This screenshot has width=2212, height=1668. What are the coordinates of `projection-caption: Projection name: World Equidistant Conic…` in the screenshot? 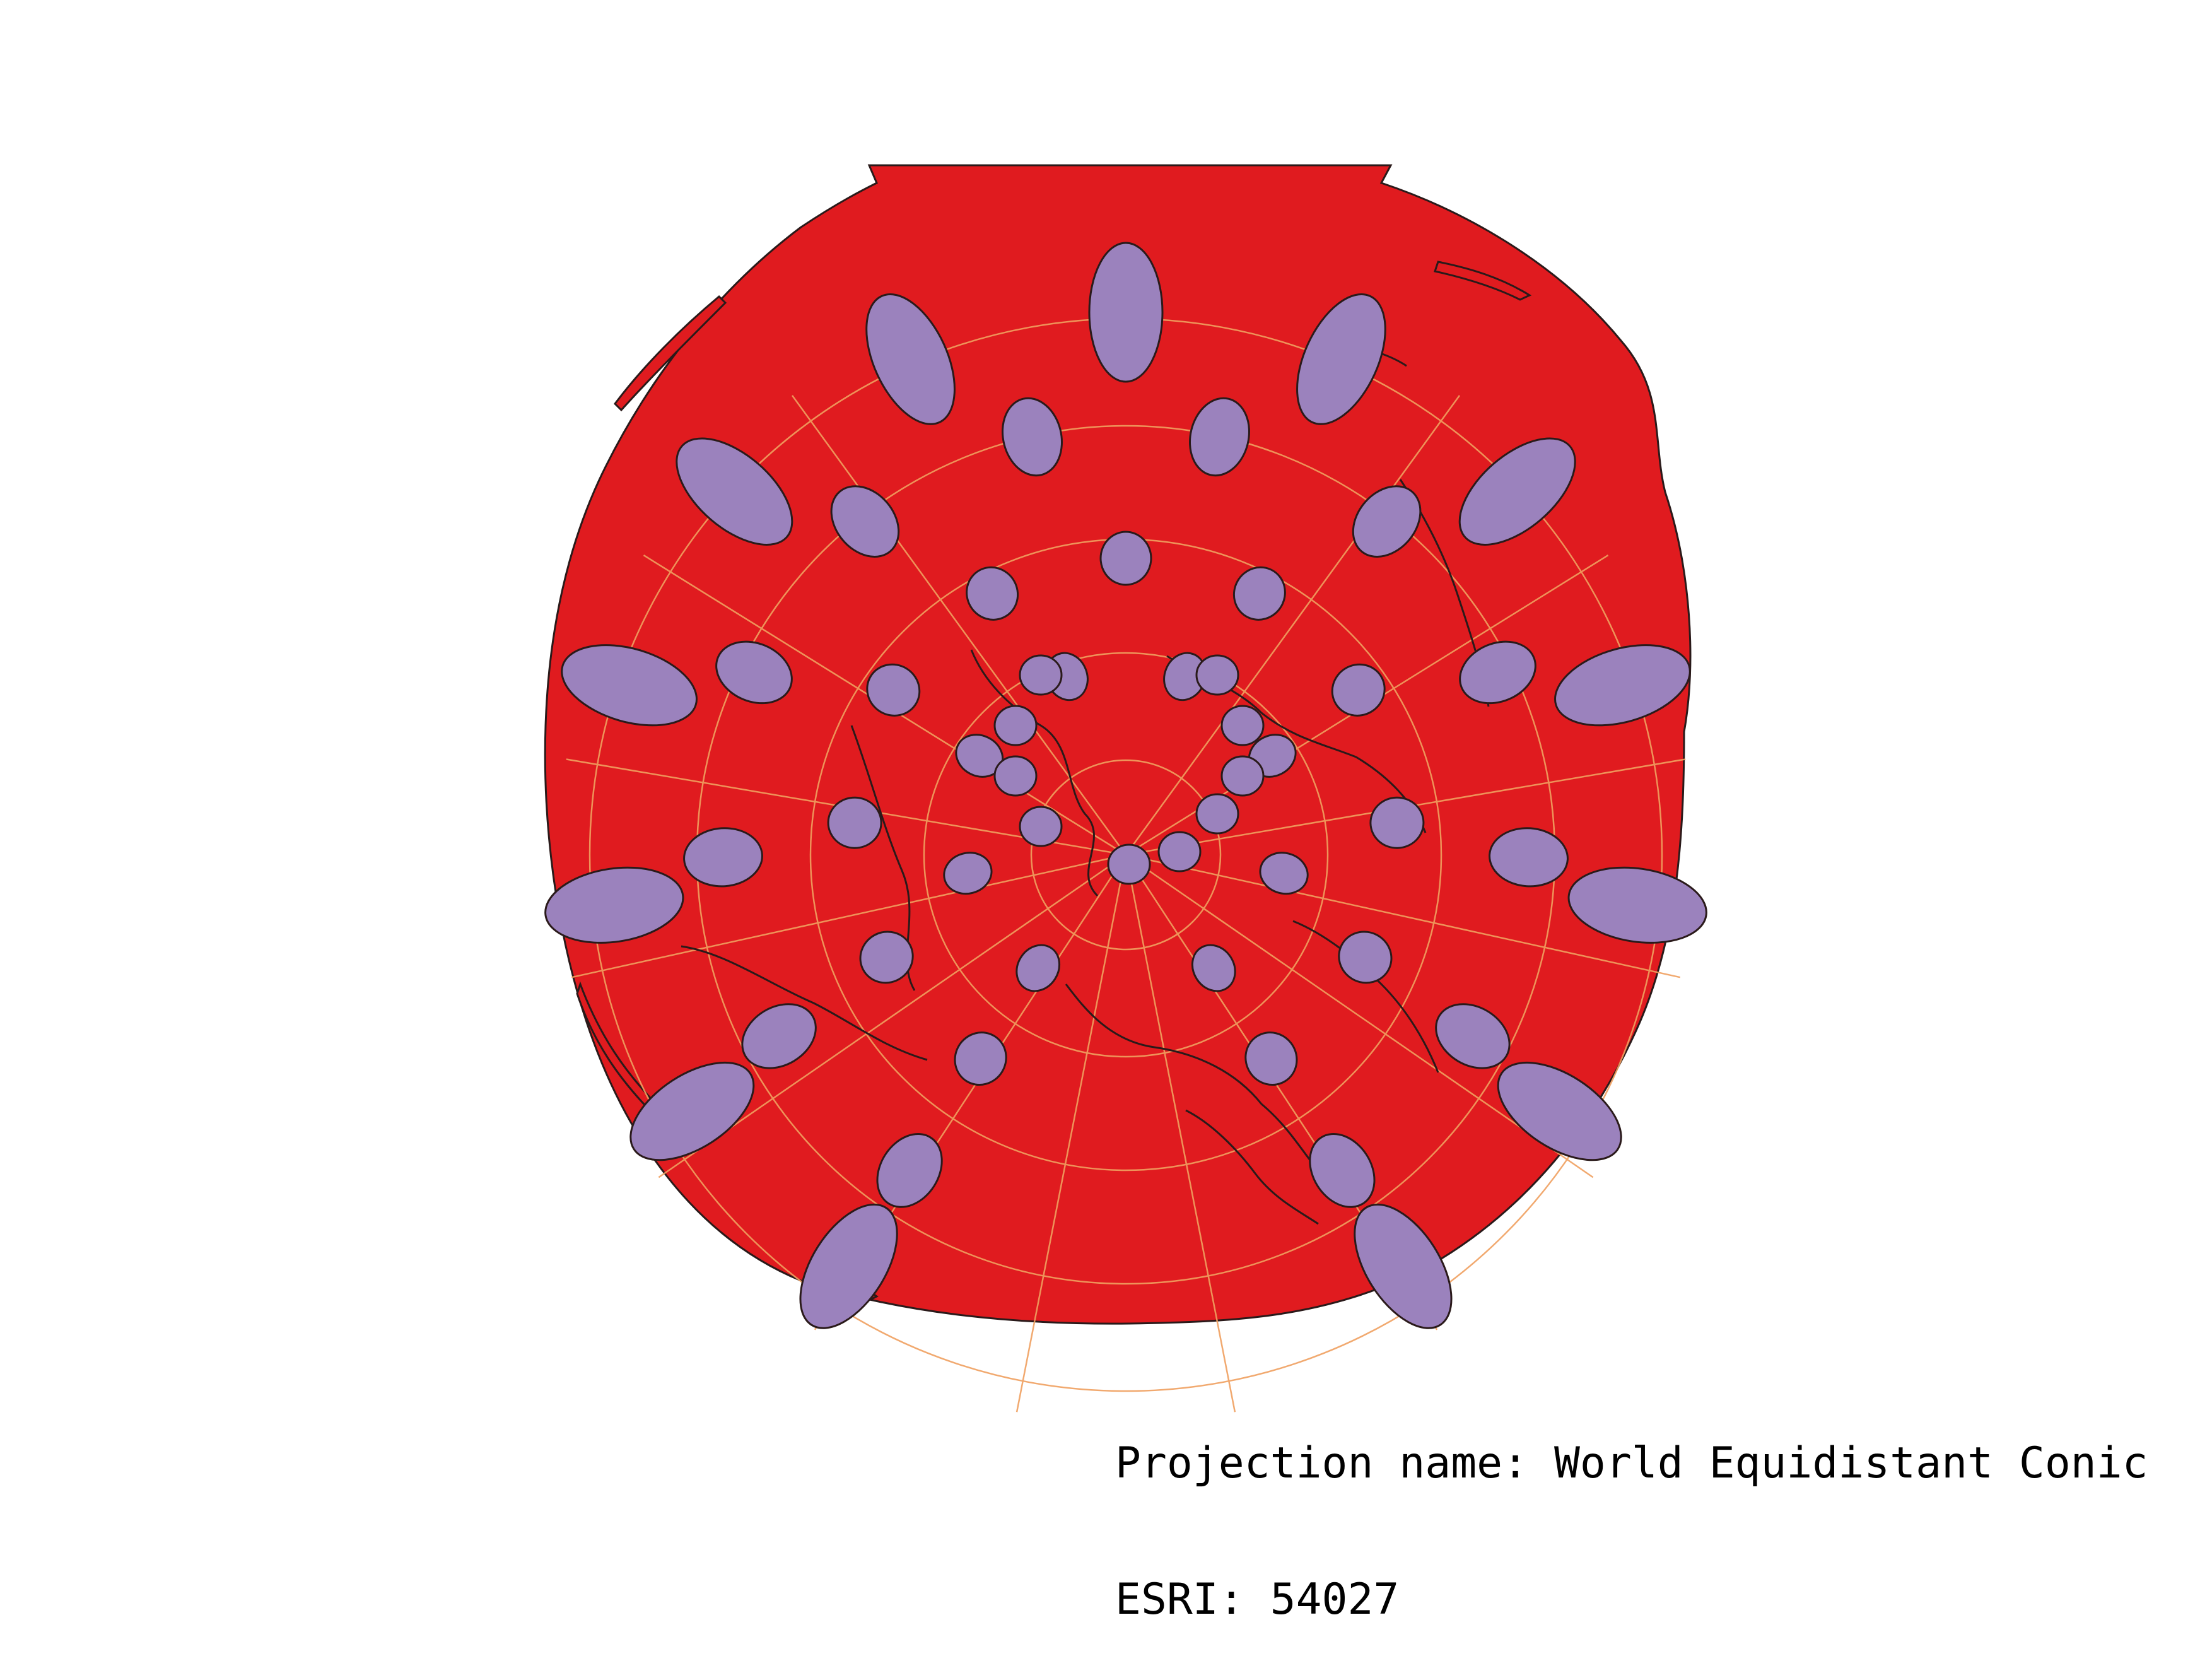 It's located at (1631, 1509).